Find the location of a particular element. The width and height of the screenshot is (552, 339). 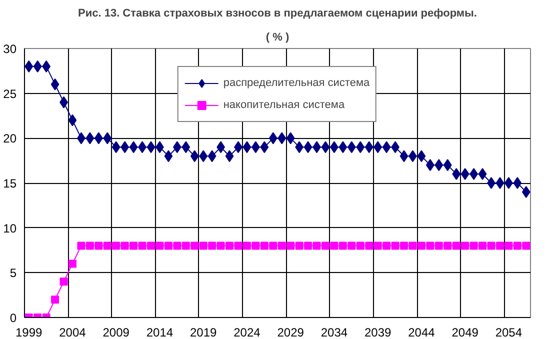

y-tick-label: 20 is located at coordinates (10, 139).